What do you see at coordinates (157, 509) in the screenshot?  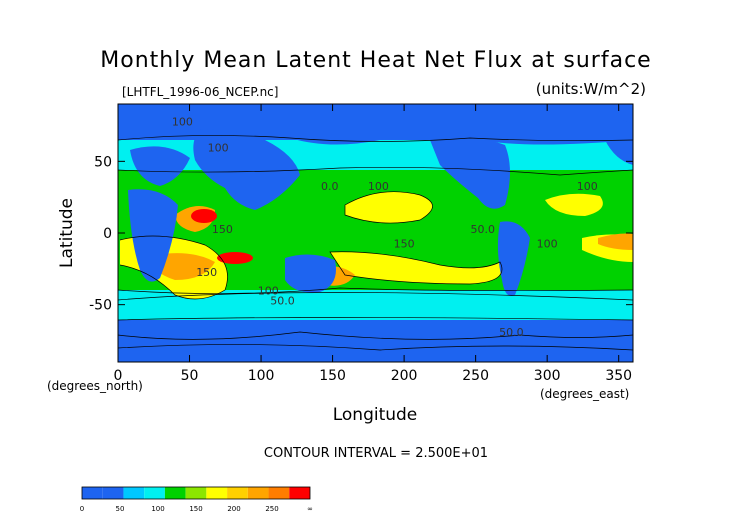 I see `colorbar-tick-label: 100` at bounding box center [157, 509].